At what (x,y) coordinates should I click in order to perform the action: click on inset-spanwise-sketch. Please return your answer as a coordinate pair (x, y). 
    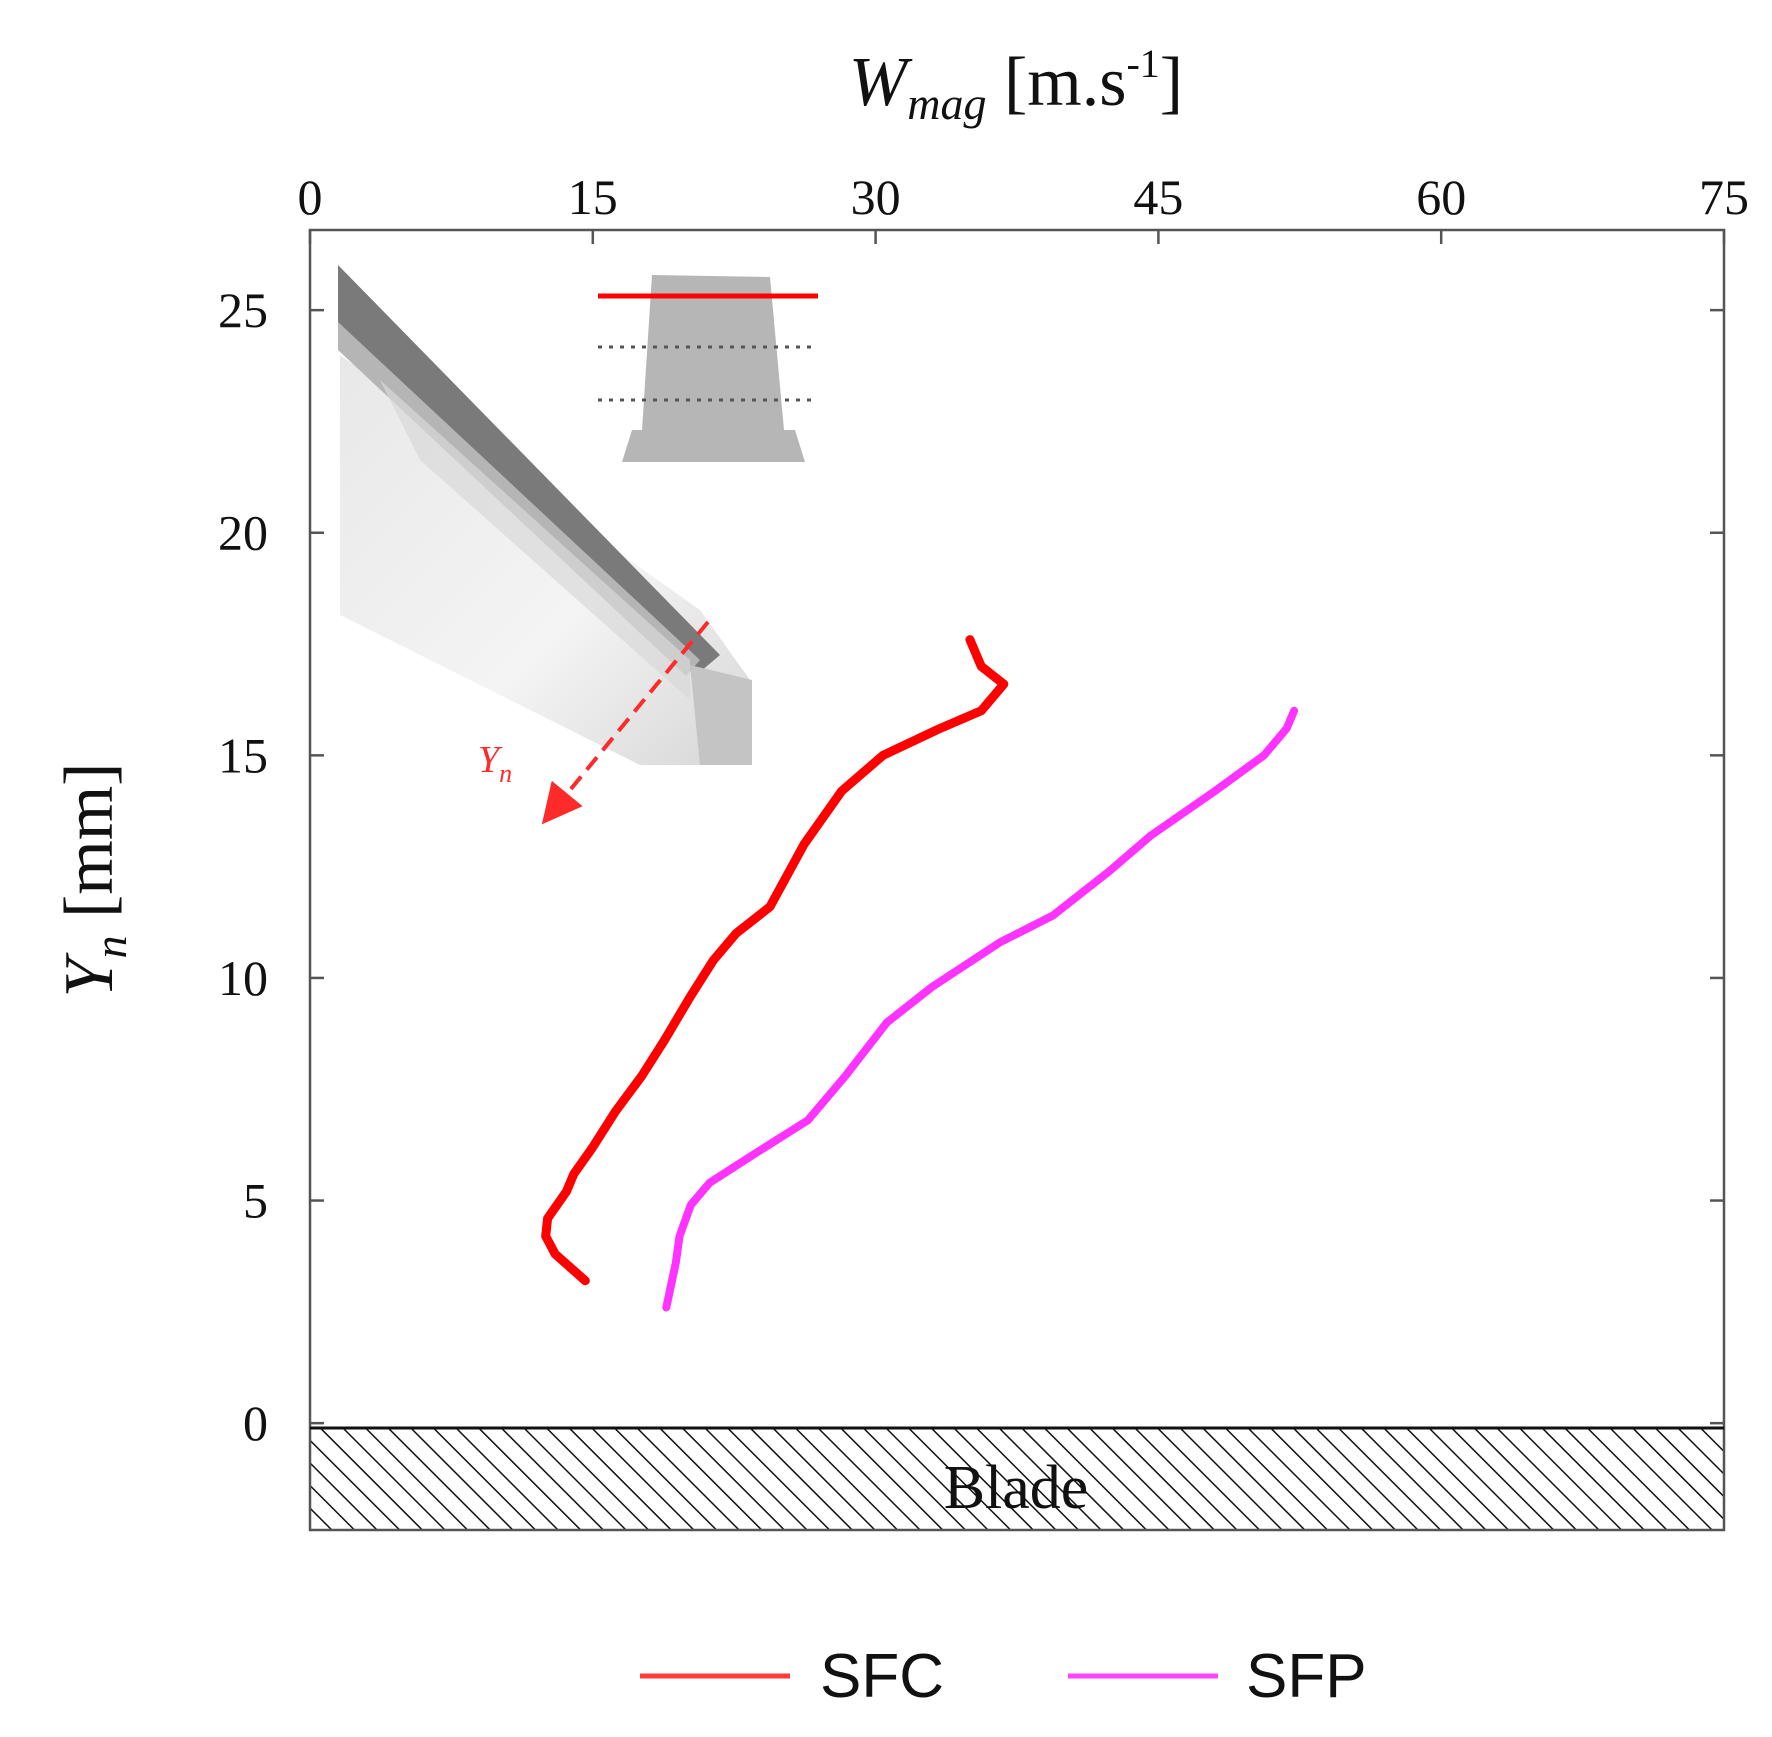
    Looking at the image, I should click on (708, 368).